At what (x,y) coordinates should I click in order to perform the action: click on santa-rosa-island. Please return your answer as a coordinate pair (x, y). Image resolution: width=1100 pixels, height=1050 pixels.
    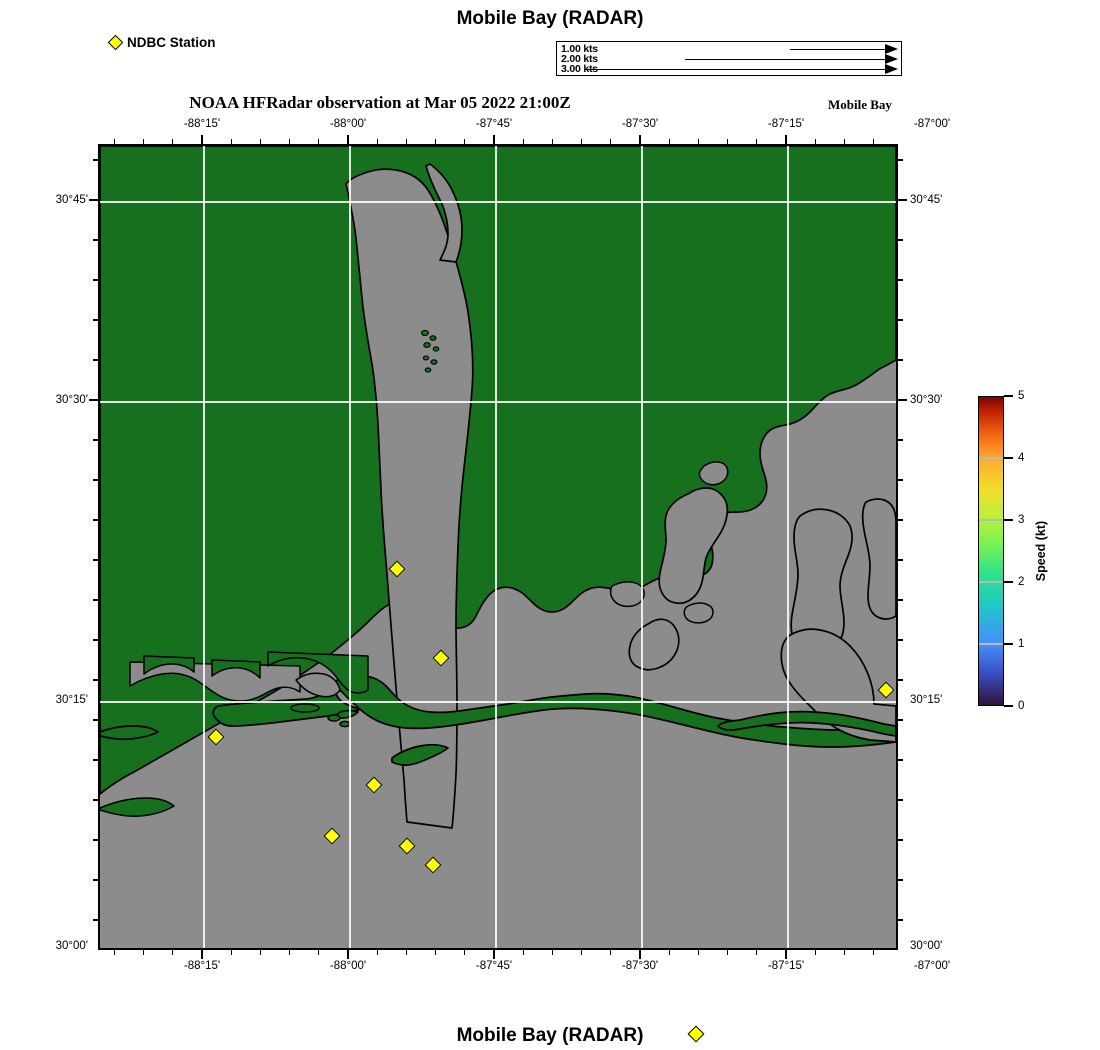
    Looking at the image, I should click on (806, 723).